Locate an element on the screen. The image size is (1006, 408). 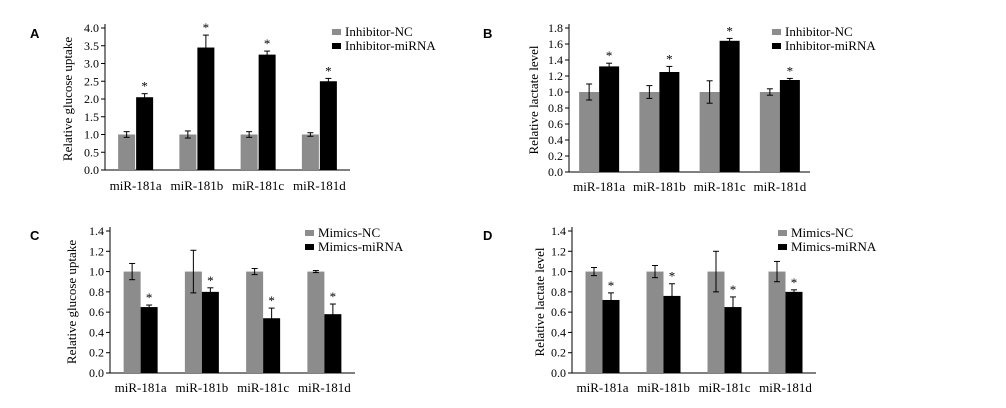
y-tick-label: 1.5 is located at coordinates (91, 117).